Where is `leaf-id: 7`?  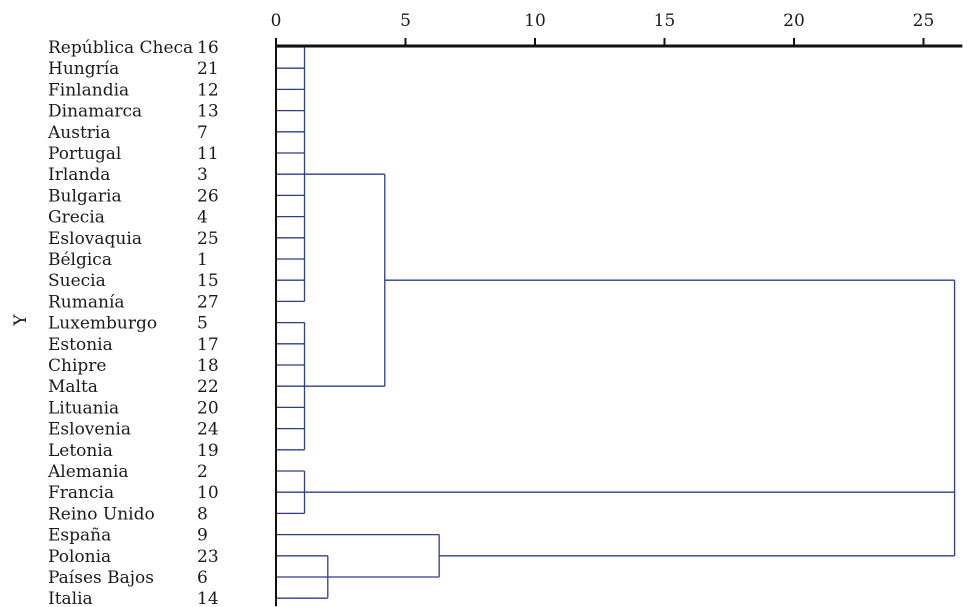
leaf-id: 7 is located at coordinates (202, 133).